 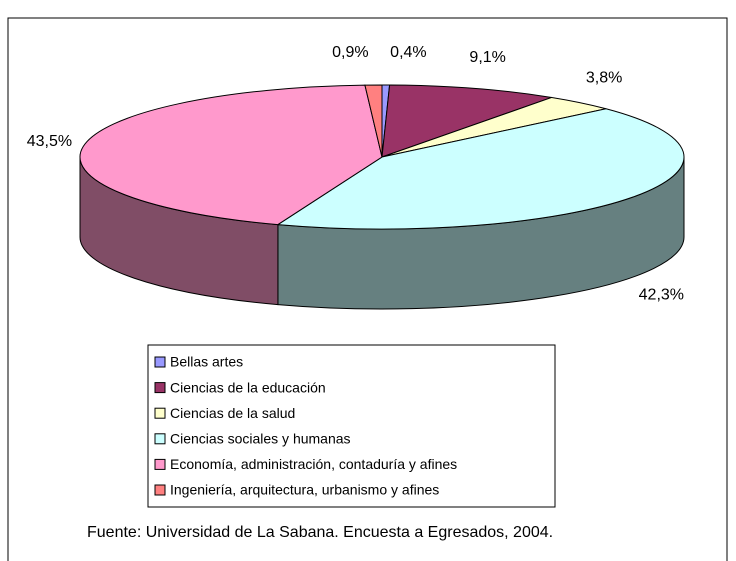 What do you see at coordinates (232, 413) in the screenshot?
I see `legend-label: Ciencias de la salud` at bounding box center [232, 413].